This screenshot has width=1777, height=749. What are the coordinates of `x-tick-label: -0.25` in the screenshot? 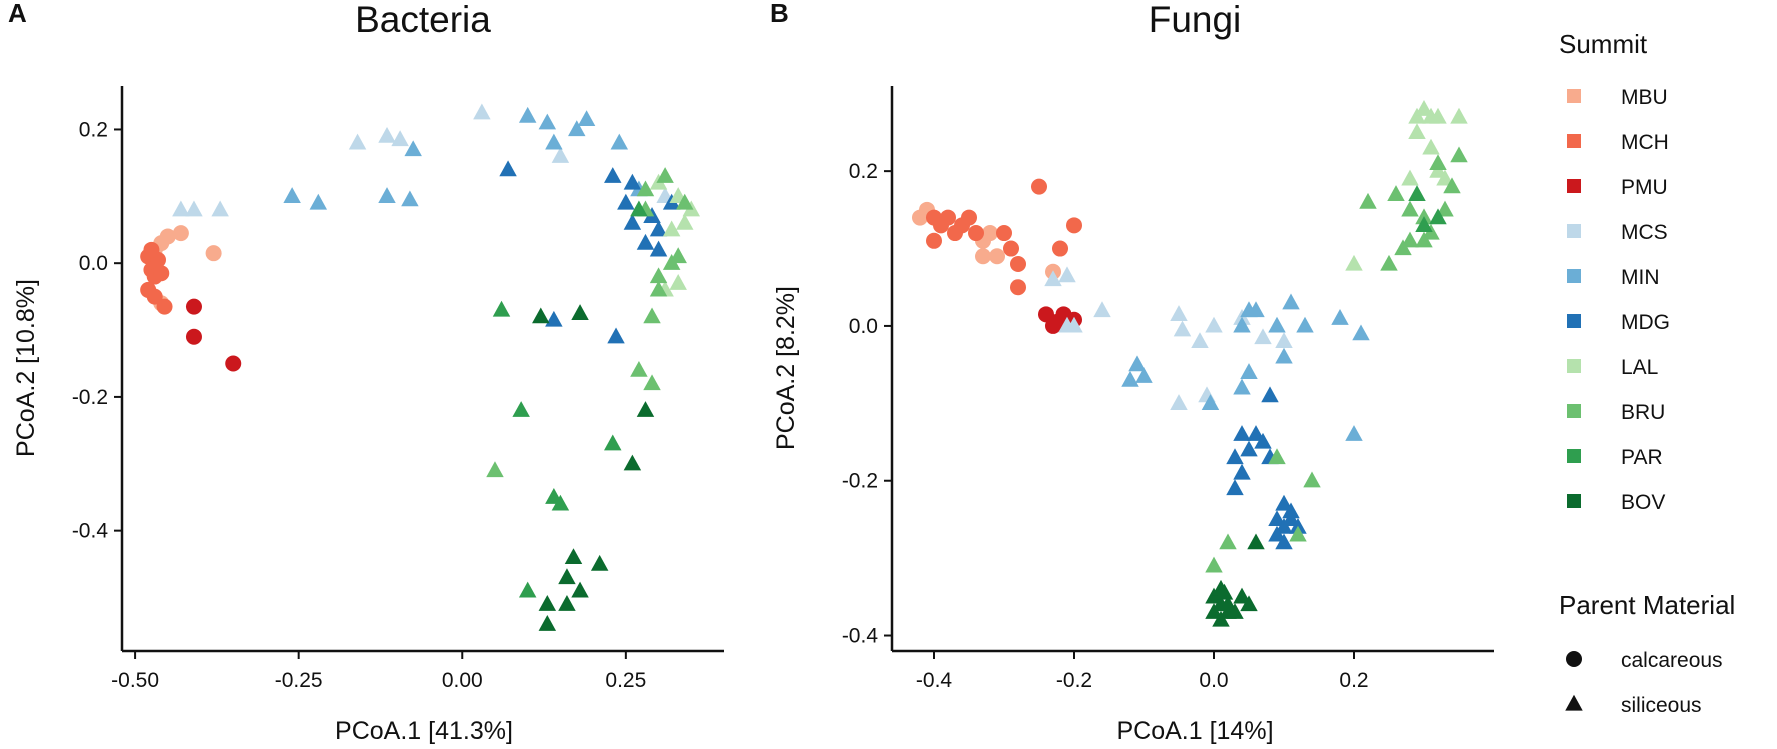 It's located at (299, 680).